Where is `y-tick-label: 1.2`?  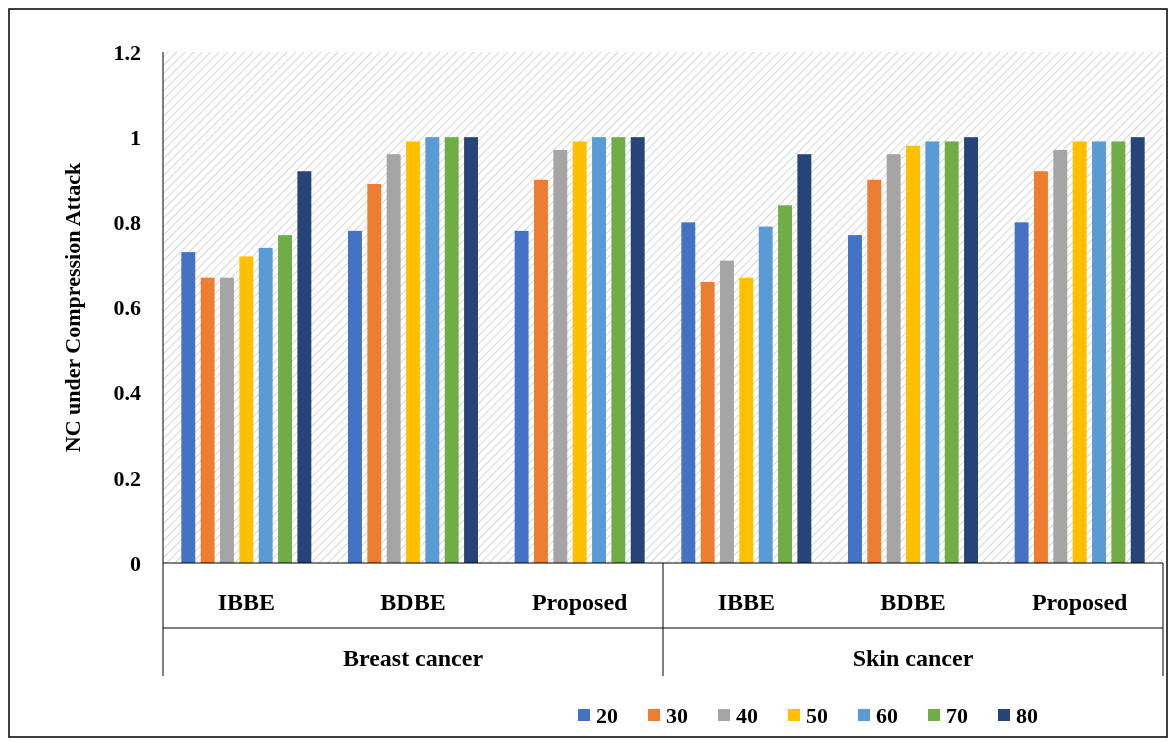
y-tick-label: 1.2 is located at coordinates (127, 52).